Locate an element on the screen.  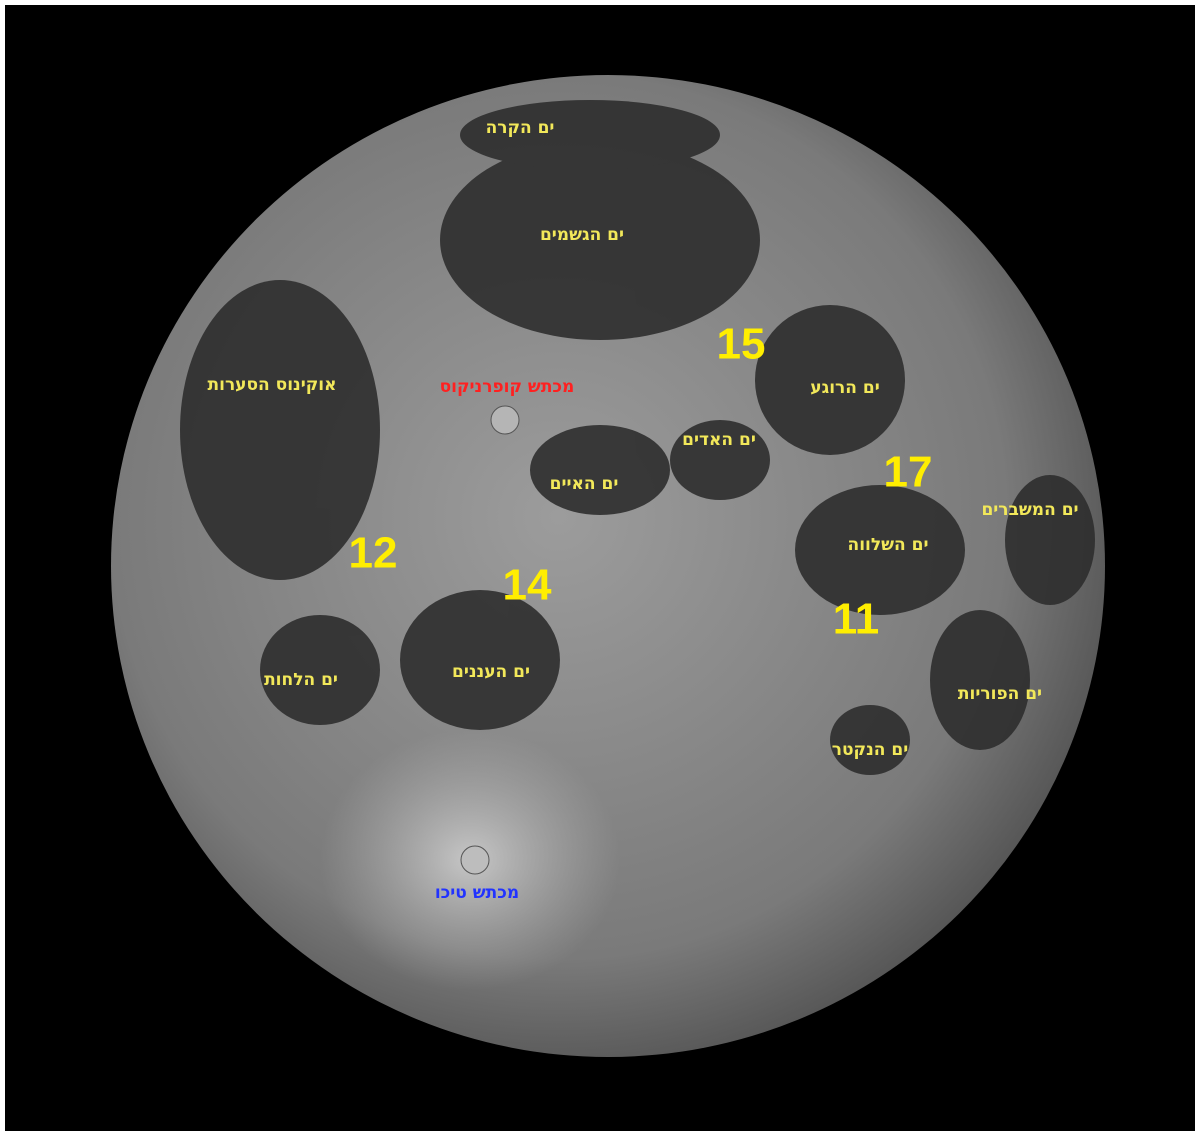
mare-humorum is located at coordinates (320, 670).